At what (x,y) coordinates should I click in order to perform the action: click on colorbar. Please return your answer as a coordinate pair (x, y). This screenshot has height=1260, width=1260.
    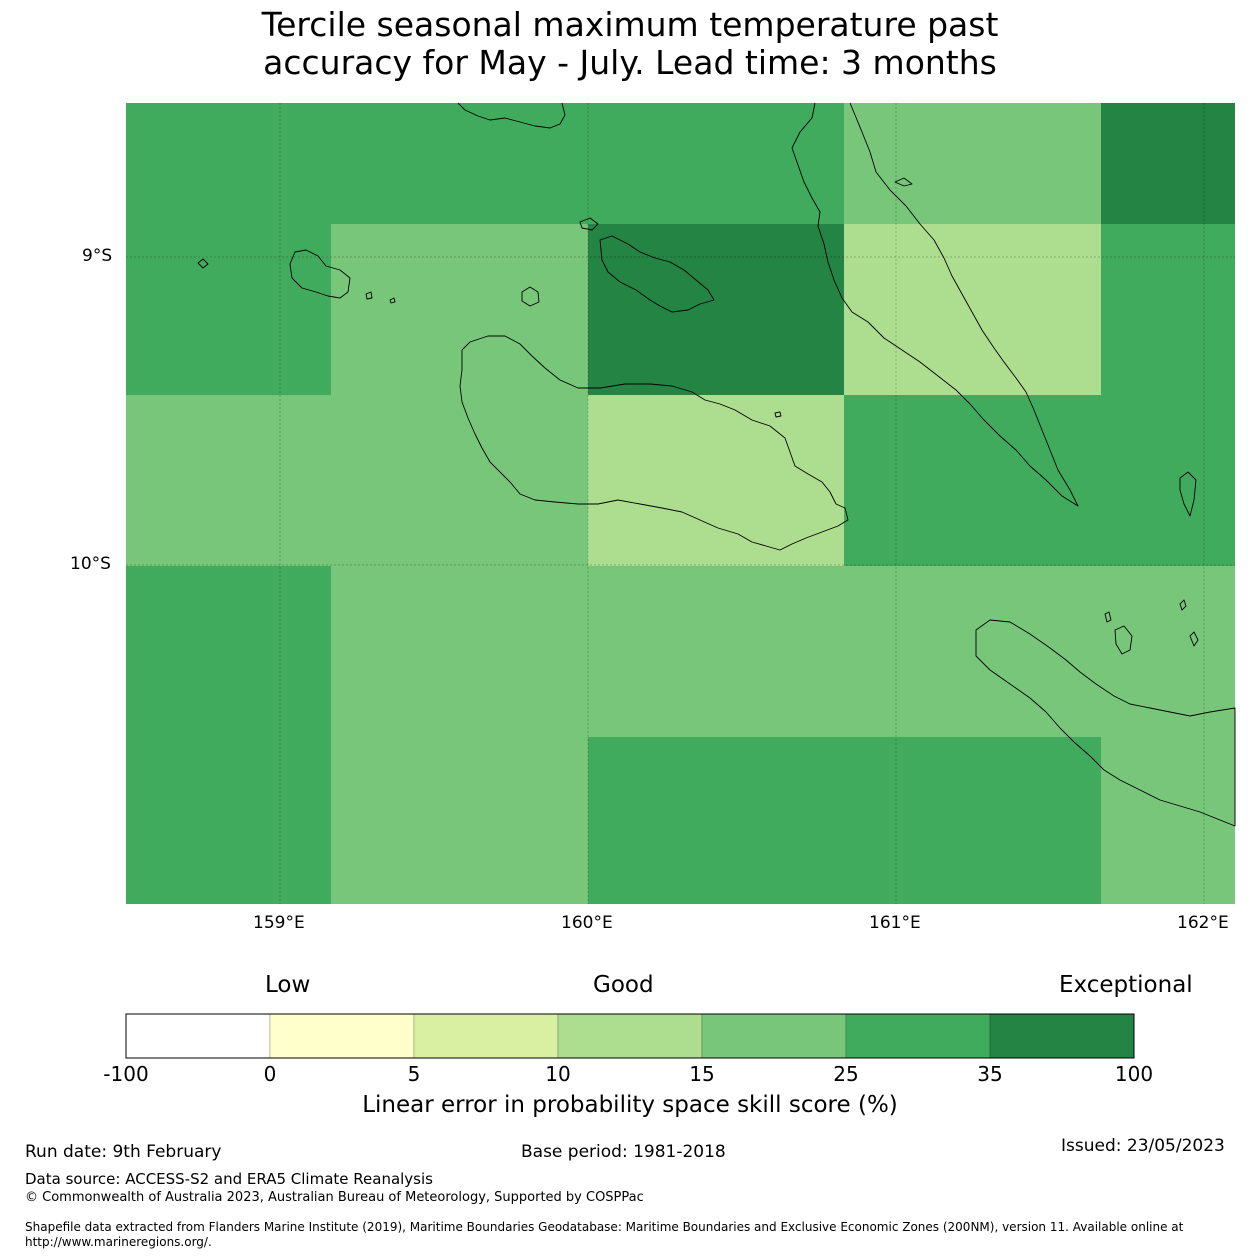
    Looking at the image, I should click on (630, 1036).